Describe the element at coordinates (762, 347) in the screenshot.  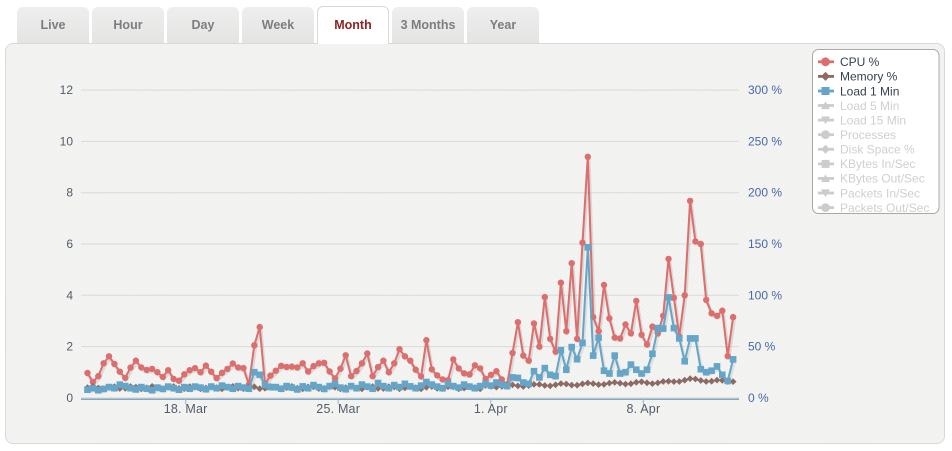
I see `svg-text: 50 %` at that location.